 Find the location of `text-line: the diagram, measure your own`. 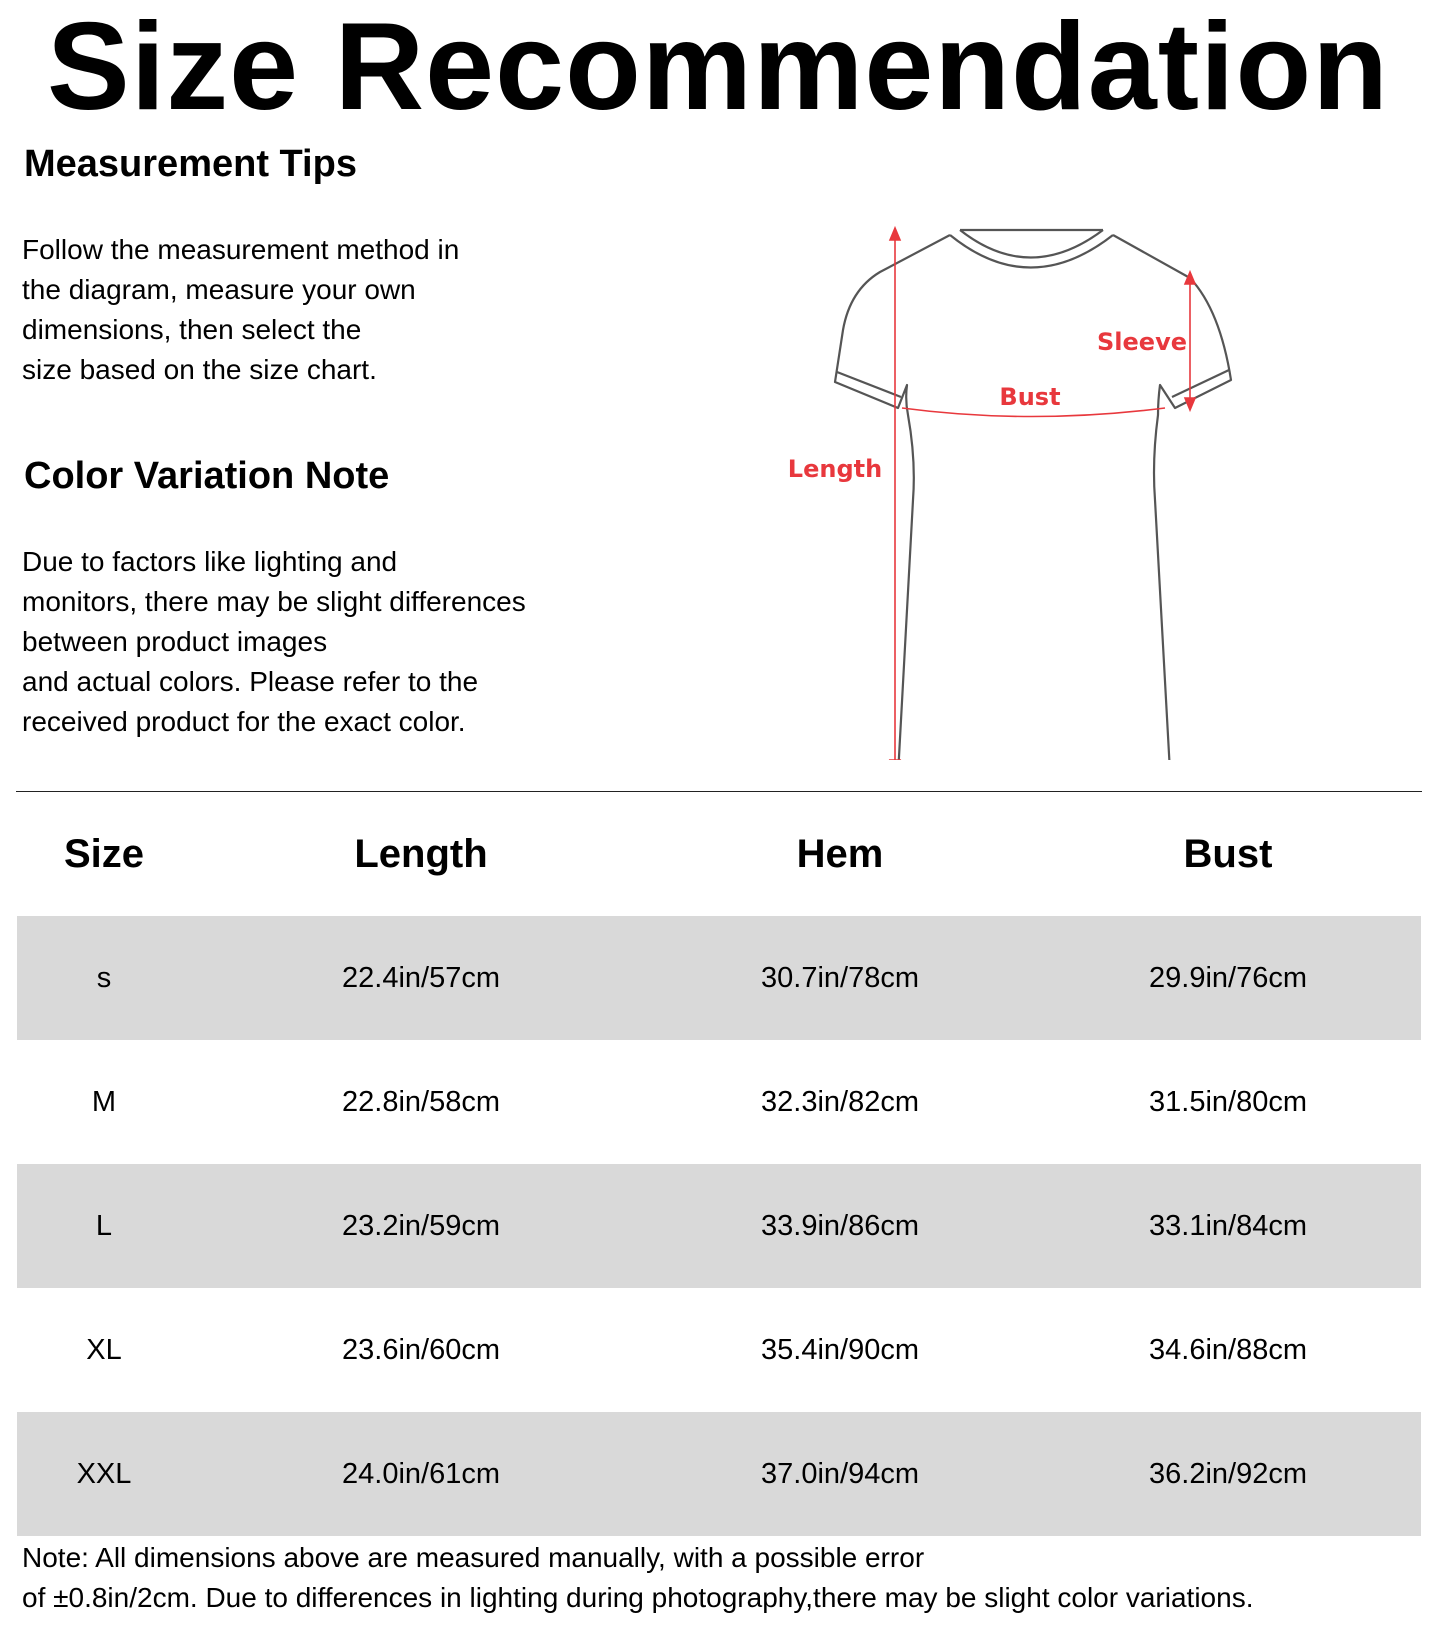

text-line: the diagram, measure your own is located at coordinates (219, 289).